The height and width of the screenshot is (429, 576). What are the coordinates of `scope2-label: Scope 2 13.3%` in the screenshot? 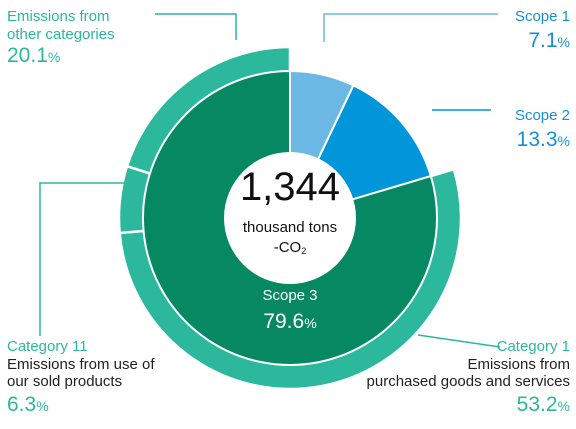 It's located at (542, 129).